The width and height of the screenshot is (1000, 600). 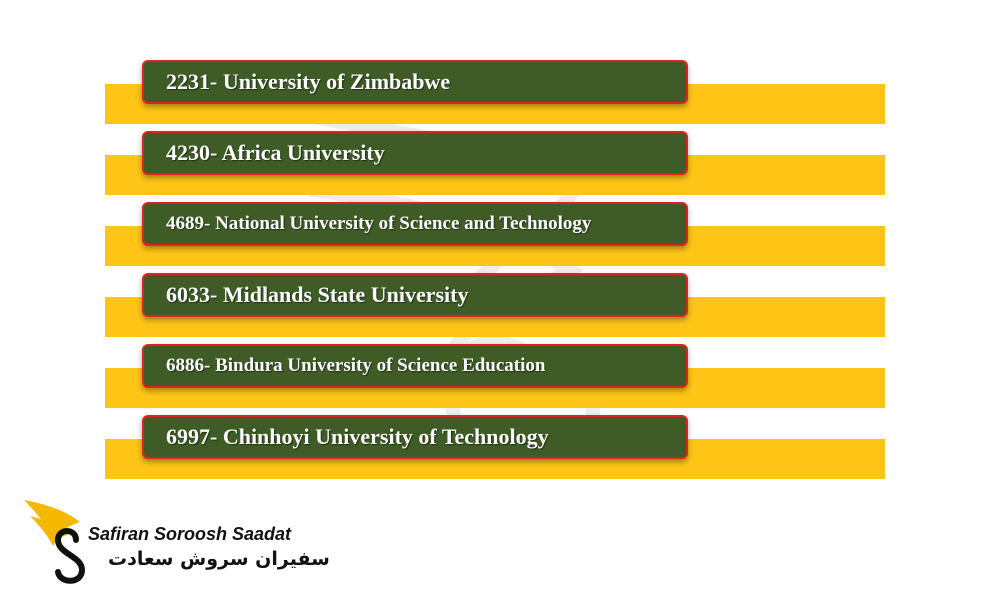 I want to click on brand-logo: Safiran Soroosh Saadat سفیران سروش سعادت, so click(x=175, y=542).